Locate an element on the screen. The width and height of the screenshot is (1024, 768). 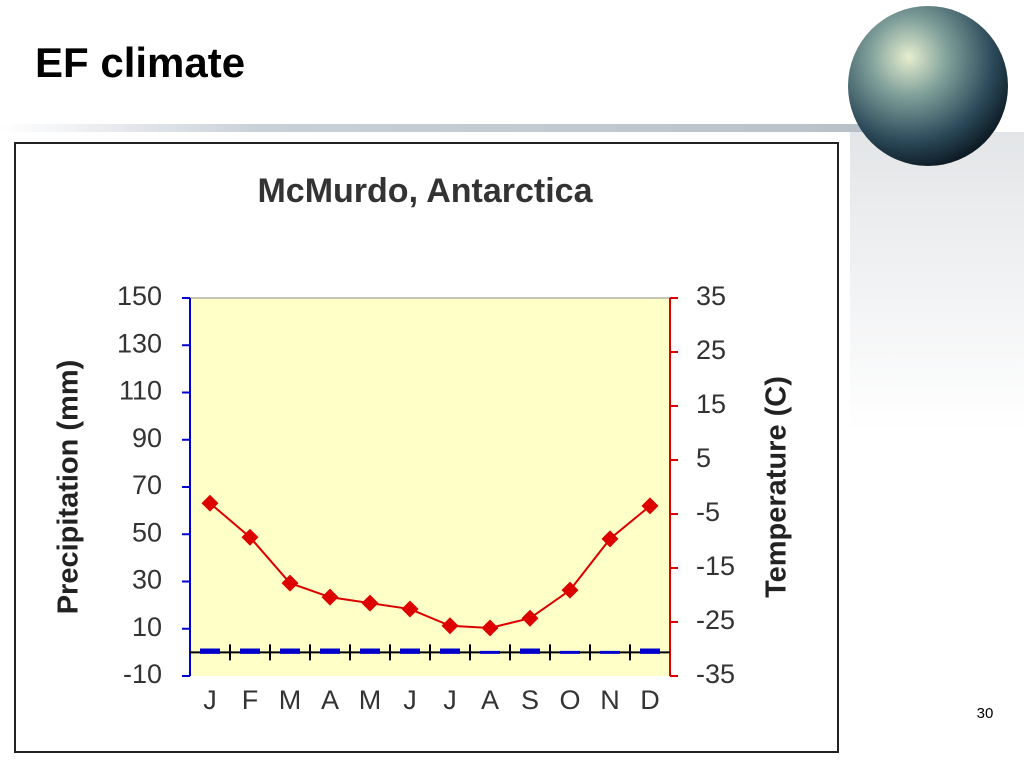
y-tick-label: 30 is located at coordinates (147, 580).